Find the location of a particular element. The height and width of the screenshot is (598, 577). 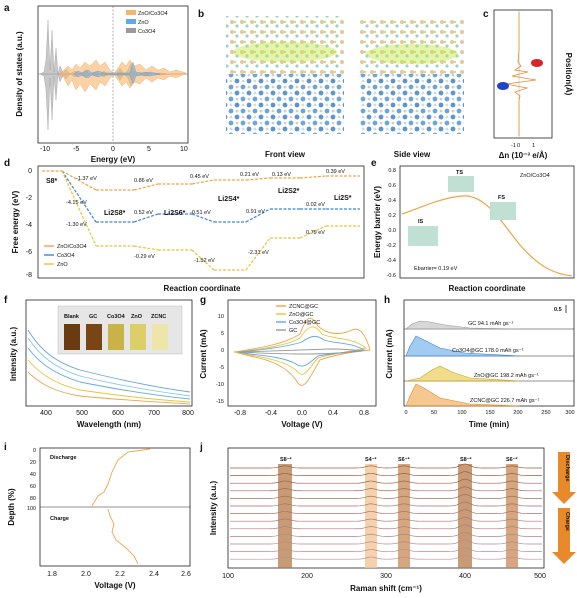

cv-legend-gc: GC is located at coordinates (293, 331).